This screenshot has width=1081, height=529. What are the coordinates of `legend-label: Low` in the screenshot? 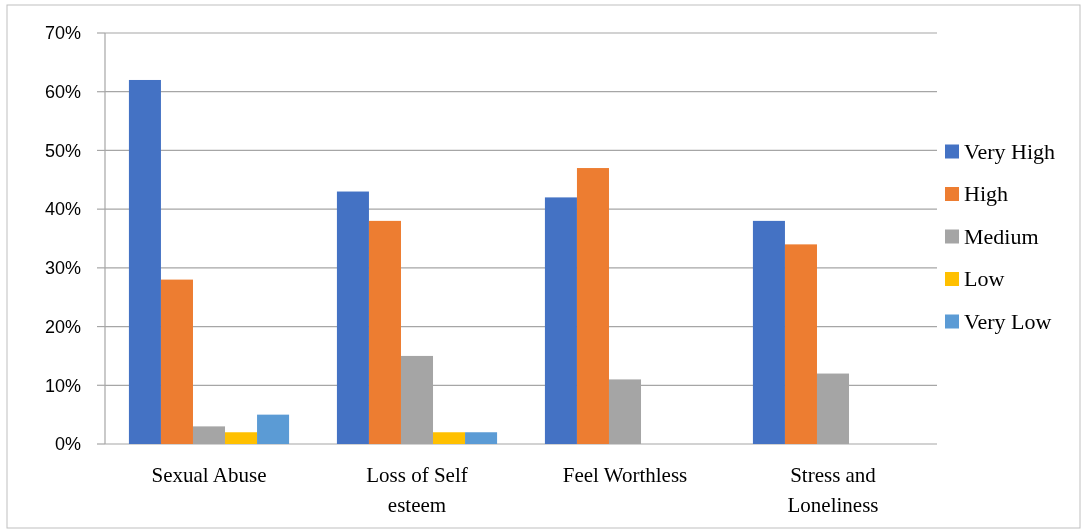 It's located at (984, 278).